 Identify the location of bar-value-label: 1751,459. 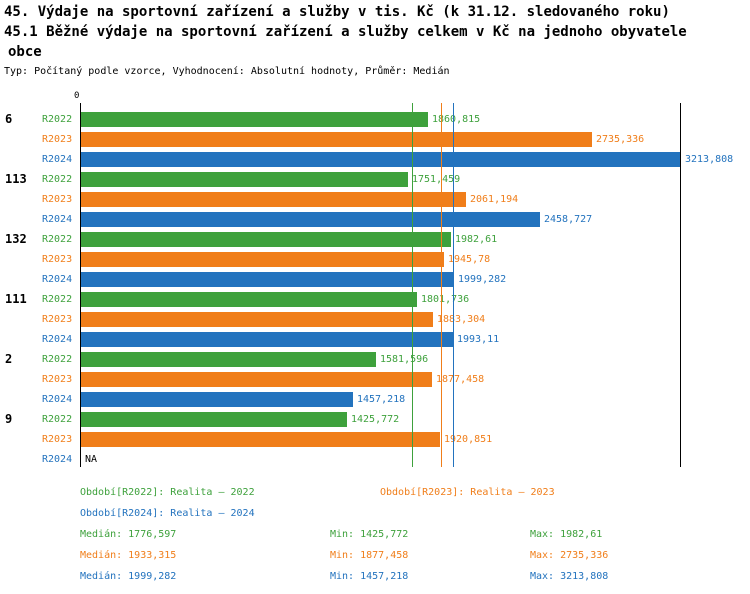
(436, 179).